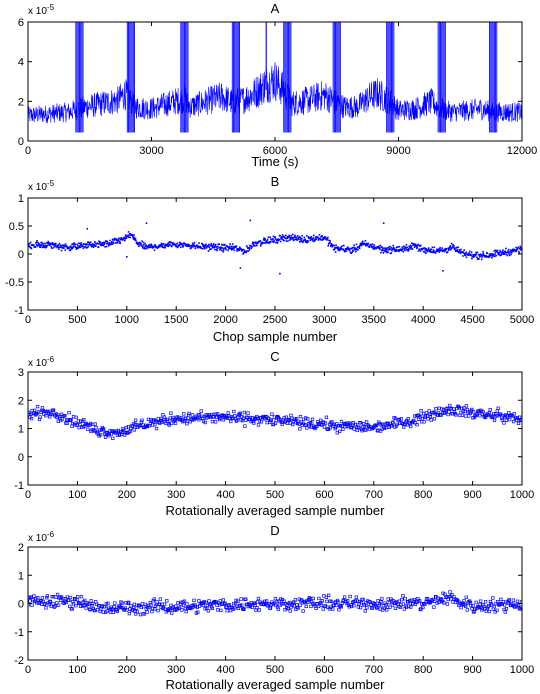  Describe the element at coordinates (21, 23) in the screenshot. I see `y-tick-label: 6` at that location.